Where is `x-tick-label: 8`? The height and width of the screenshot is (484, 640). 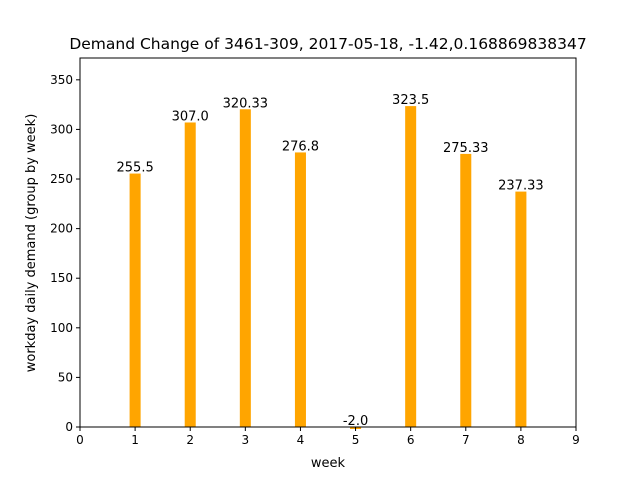
x-tick-label: 8 is located at coordinates (521, 440).